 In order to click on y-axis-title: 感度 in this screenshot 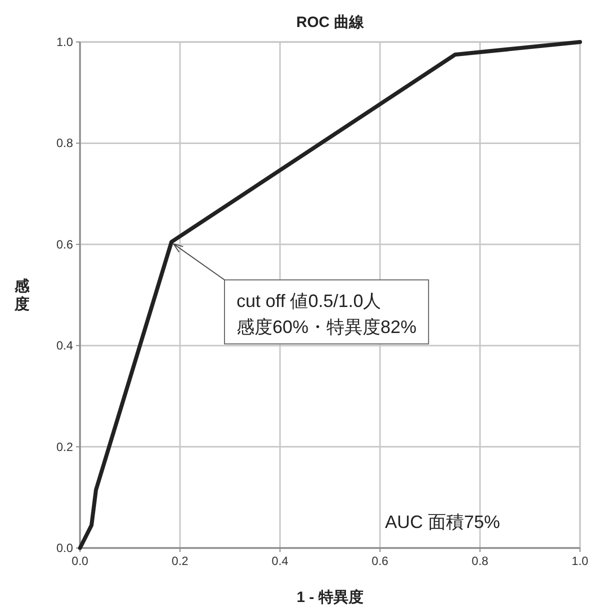, I will do `click(22, 295)`.